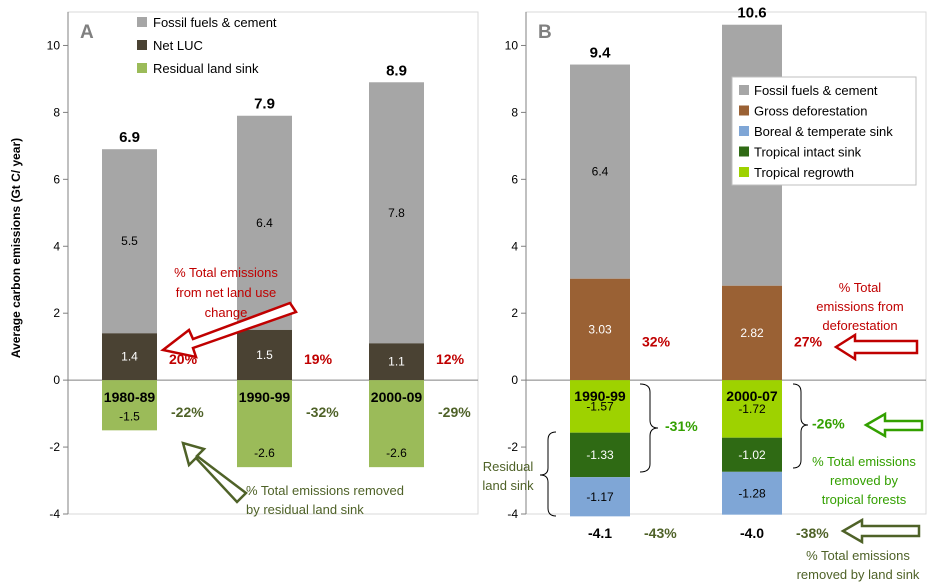 Image resolution: width=934 pixels, height=588 pixels. What do you see at coordinates (214, 472) in the screenshot?
I see `sink-arrow` at bounding box center [214, 472].